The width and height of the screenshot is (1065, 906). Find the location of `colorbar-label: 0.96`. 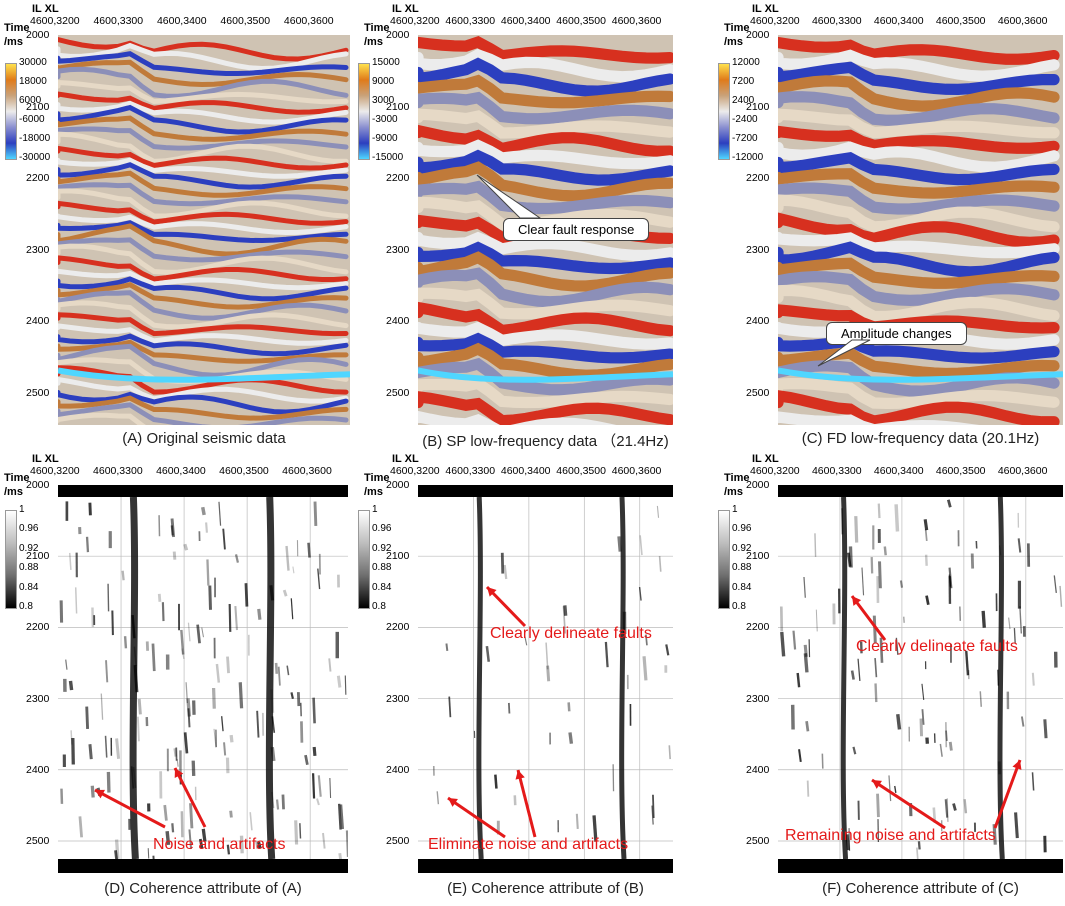

colorbar-label: 0.96 is located at coordinates (29, 529).